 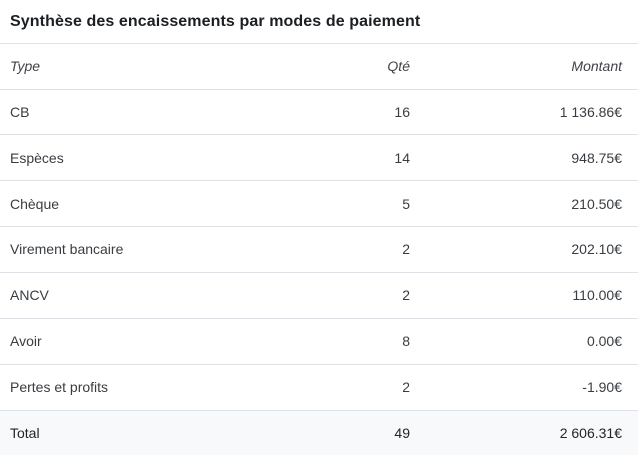 What do you see at coordinates (530, 432) in the screenshot?
I see `total-amount-value: 2 606.31€` at bounding box center [530, 432].